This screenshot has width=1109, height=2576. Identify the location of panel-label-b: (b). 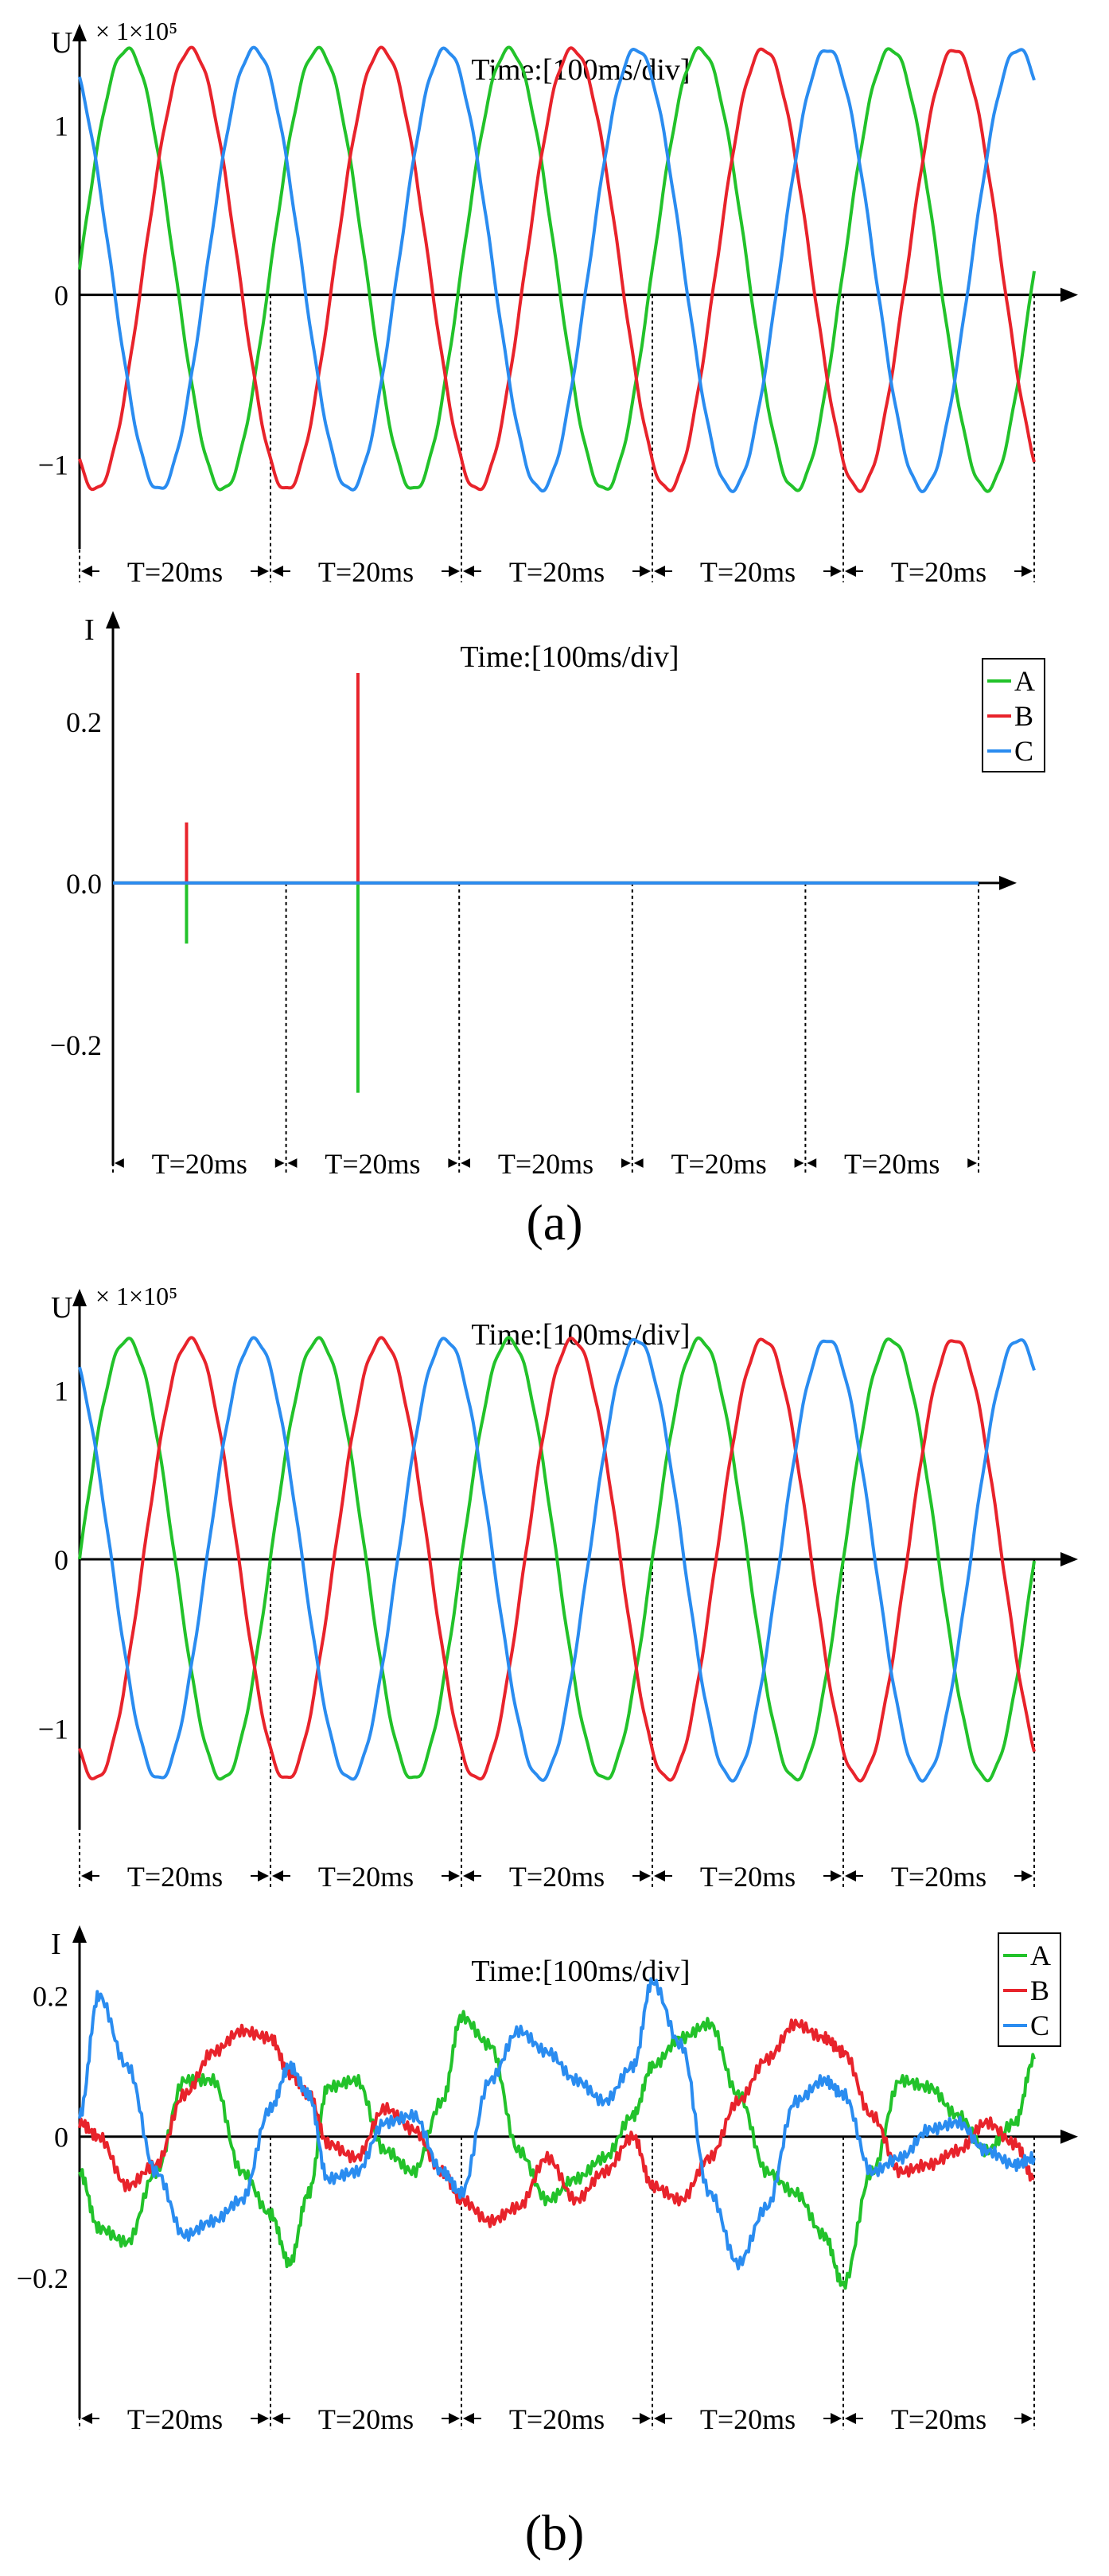
(555, 2533).